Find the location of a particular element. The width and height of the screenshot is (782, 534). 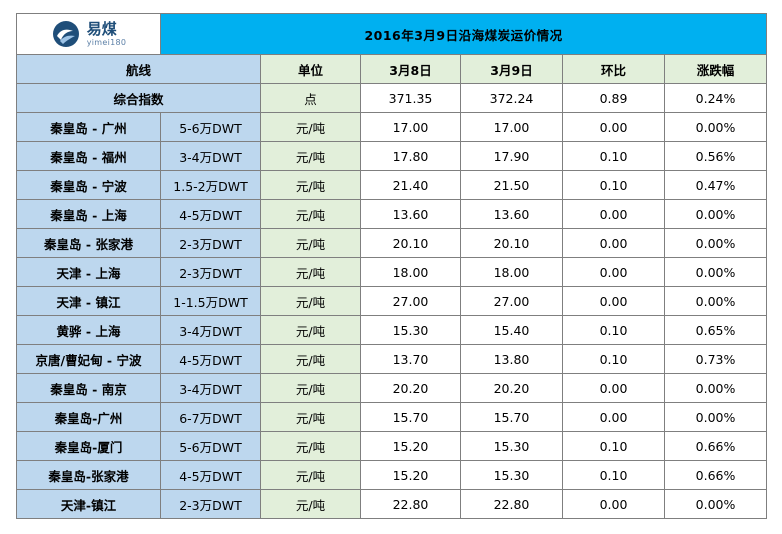

ship-size-cell: 1-1.5万DWT is located at coordinates (210, 301).